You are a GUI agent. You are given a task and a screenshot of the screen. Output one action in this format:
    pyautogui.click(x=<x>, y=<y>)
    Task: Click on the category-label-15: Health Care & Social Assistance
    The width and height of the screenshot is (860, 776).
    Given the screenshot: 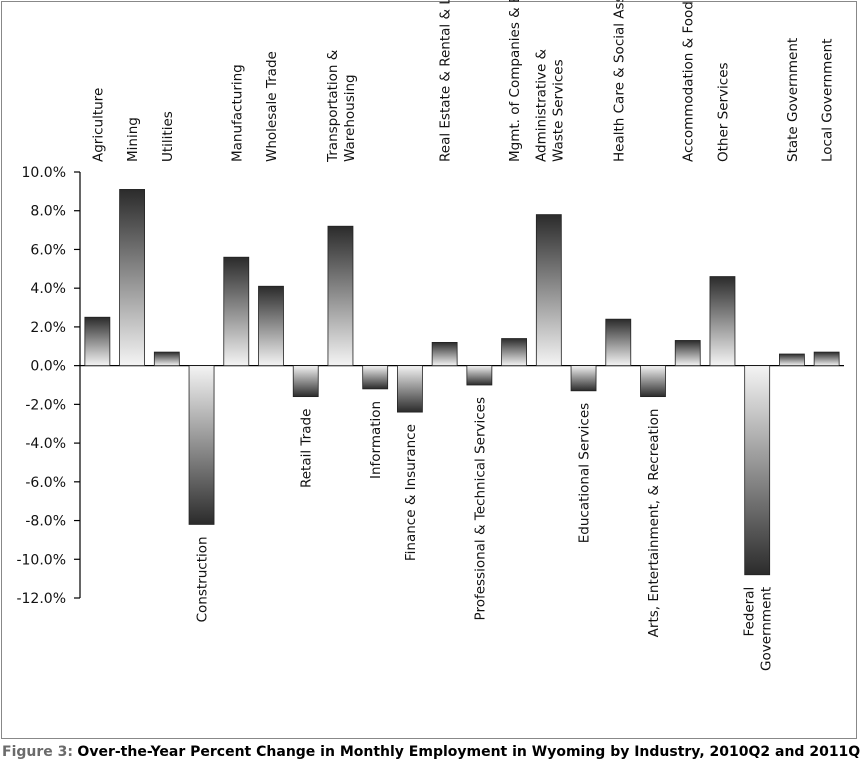 What is the action you would take?
    pyautogui.click(x=619, y=81)
    